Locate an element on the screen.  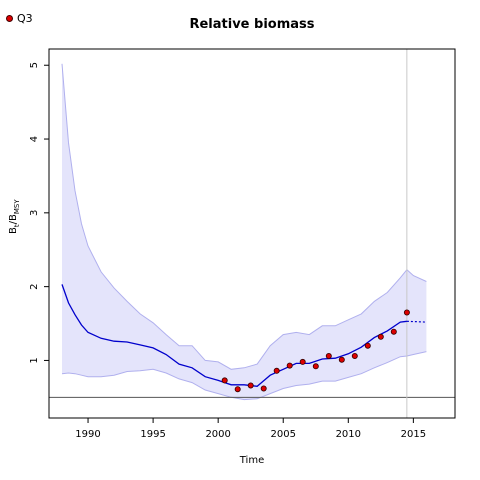
band-lower-edge is located at coordinates (244, 376).